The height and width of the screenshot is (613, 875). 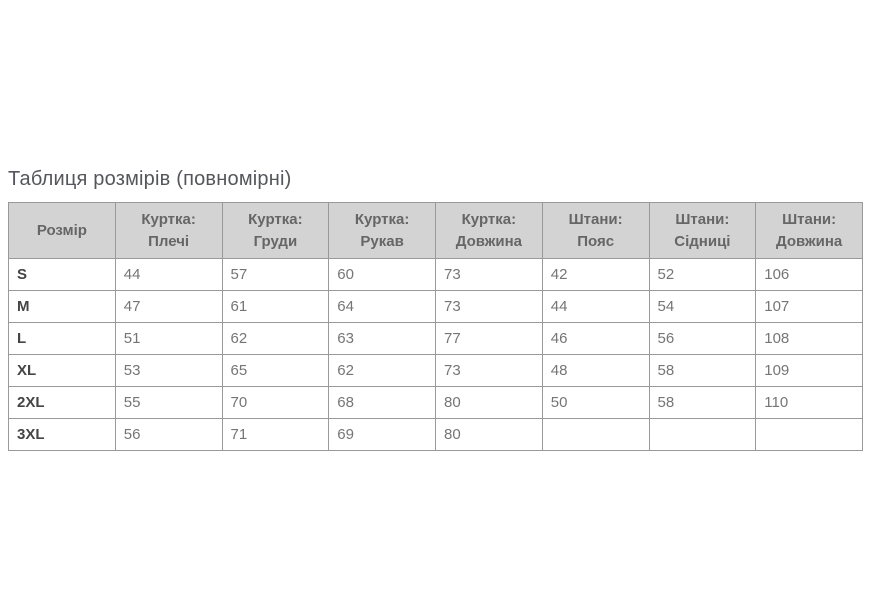 I want to click on size-label: XL, so click(x=62, y=370).